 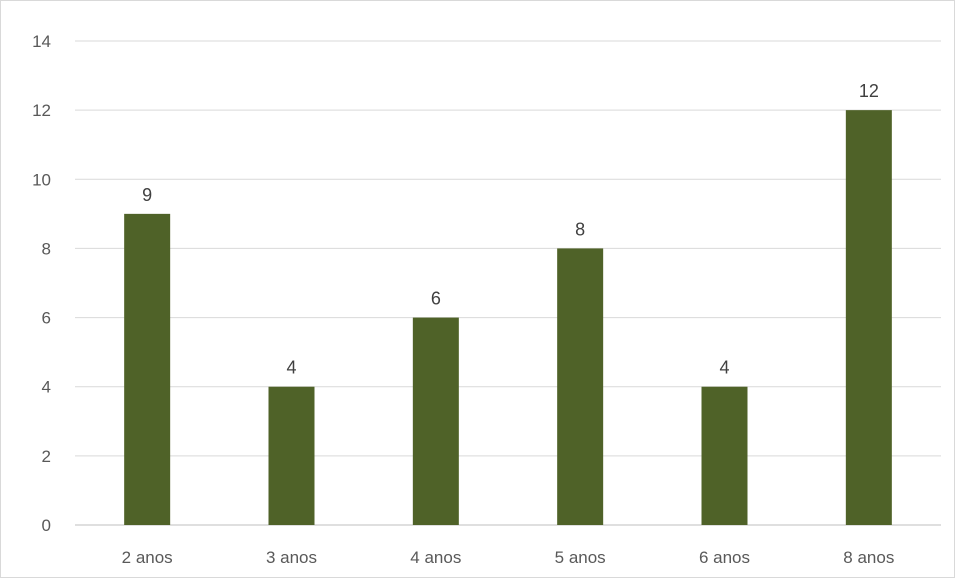 I want to click on y-tick-label: 0, so click(x=46, y=525).